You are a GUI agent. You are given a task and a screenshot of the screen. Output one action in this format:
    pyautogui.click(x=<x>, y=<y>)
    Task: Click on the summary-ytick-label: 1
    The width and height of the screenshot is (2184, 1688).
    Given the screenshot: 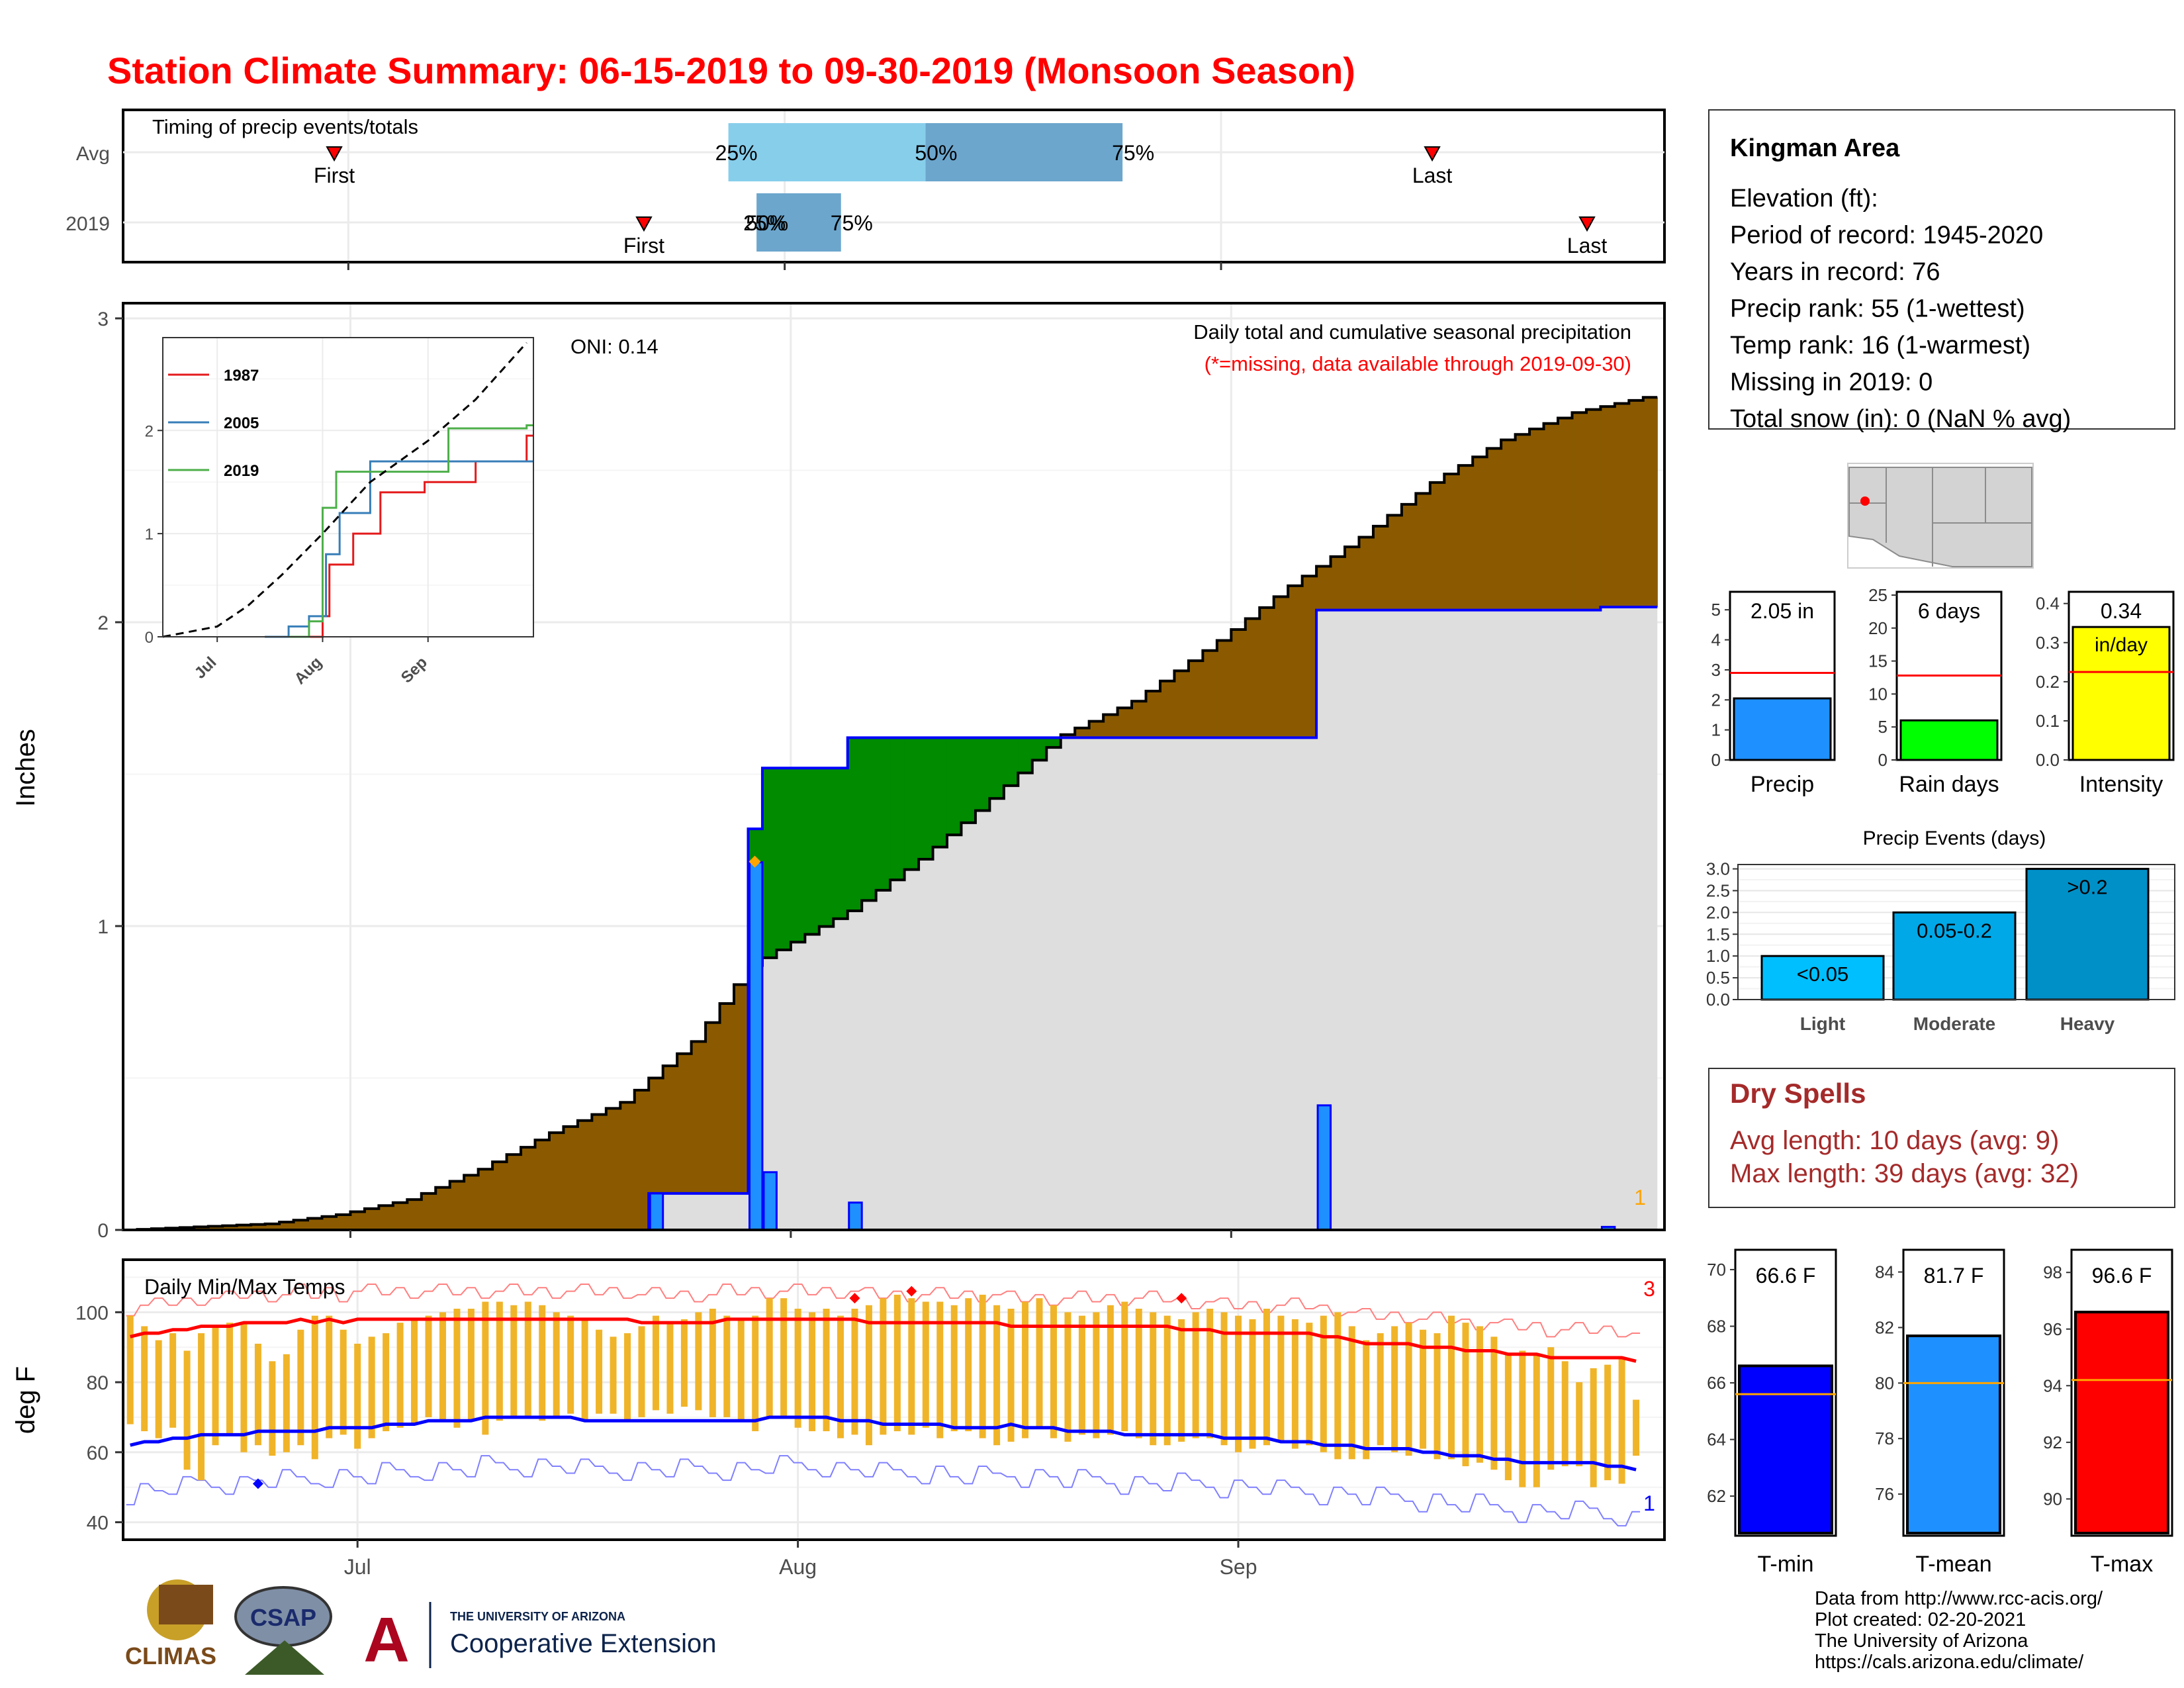 What is the action you would take?
    pyautogui.click(x=1716, y=730)
    